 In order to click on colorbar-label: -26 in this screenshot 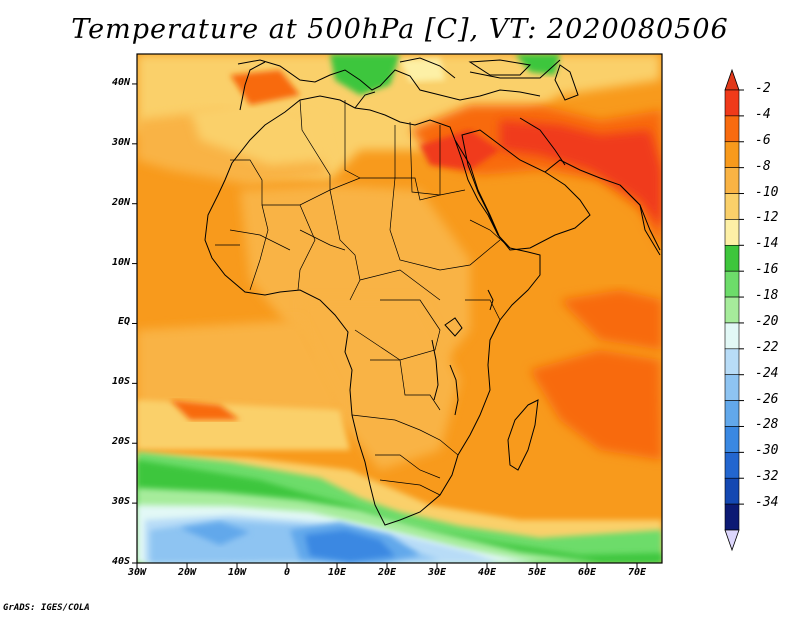, I will do `click(767, 399)`.